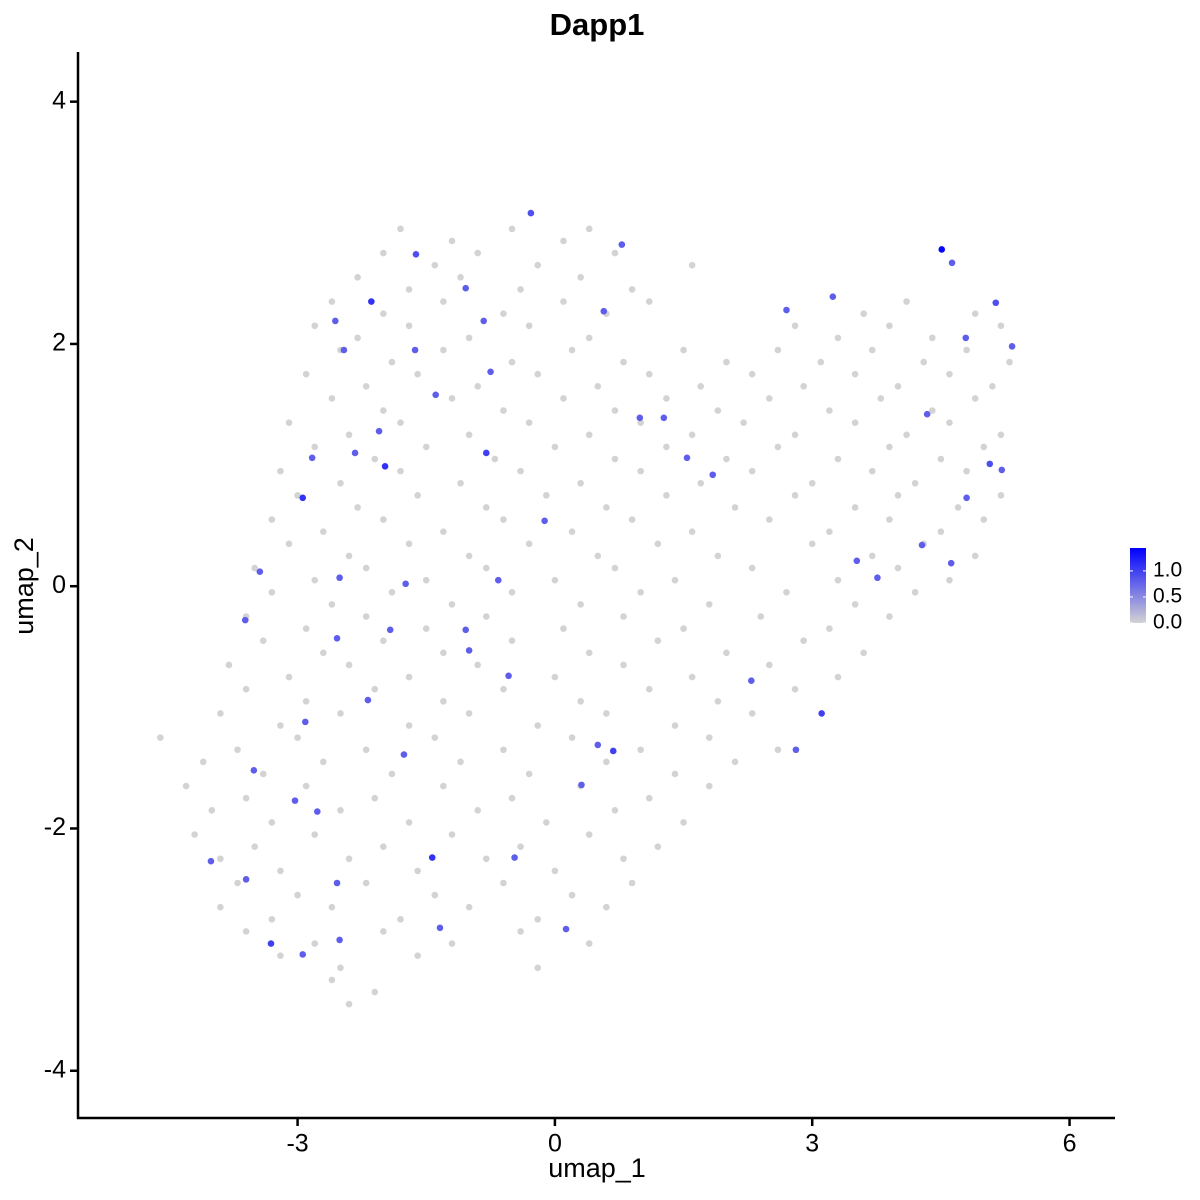  Describe the element at coordinates (59, 100) in the screenshot. I see `y-tick-label: 4` at that location.